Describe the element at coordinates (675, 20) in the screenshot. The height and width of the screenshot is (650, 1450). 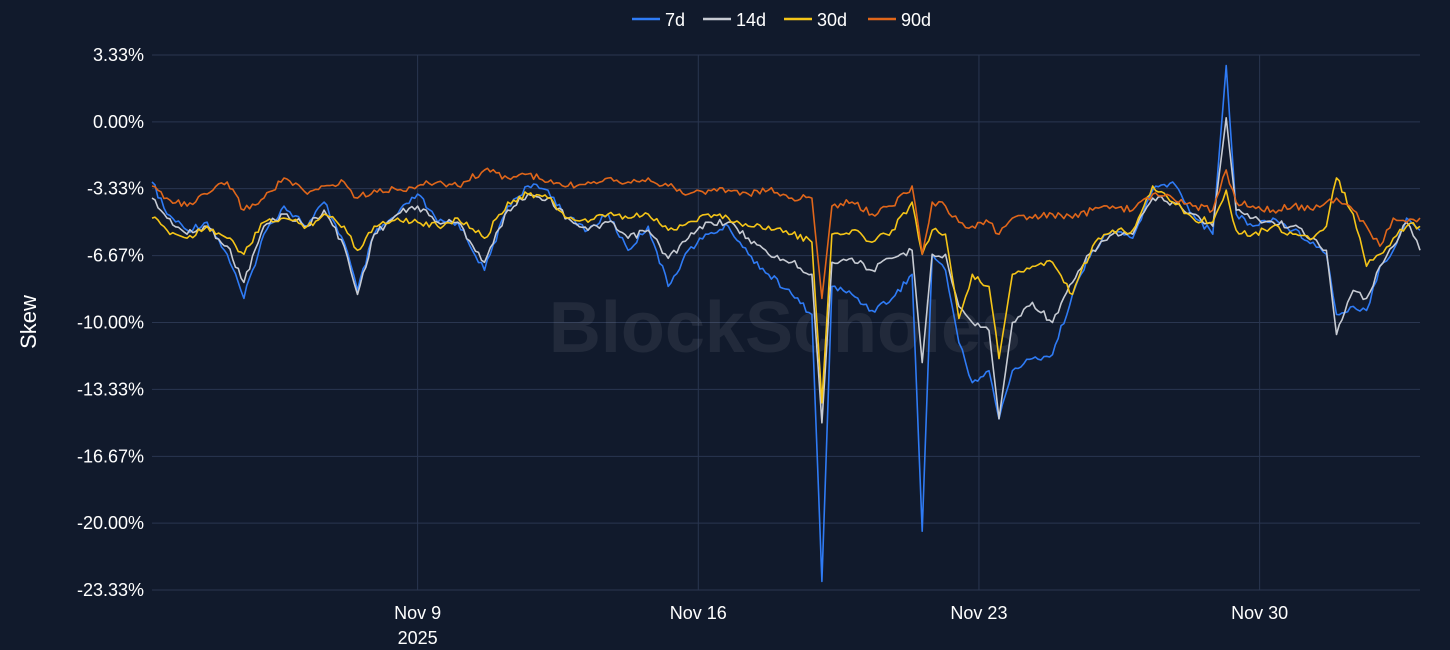
I see `legend-label: 7d` at that location.